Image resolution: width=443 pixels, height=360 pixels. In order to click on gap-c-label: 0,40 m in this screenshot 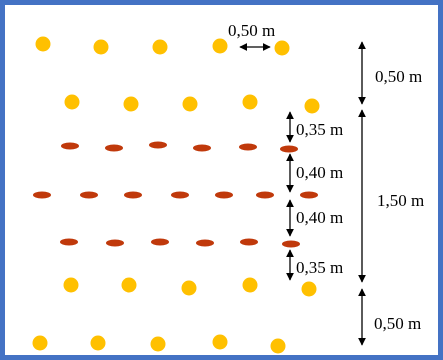, I will do `click(319, 217)`.